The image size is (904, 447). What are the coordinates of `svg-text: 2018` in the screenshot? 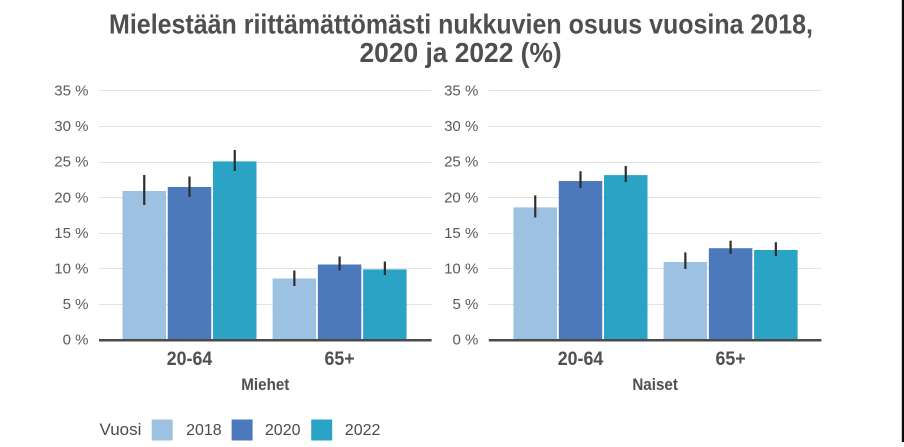 It's located at (204, 430).